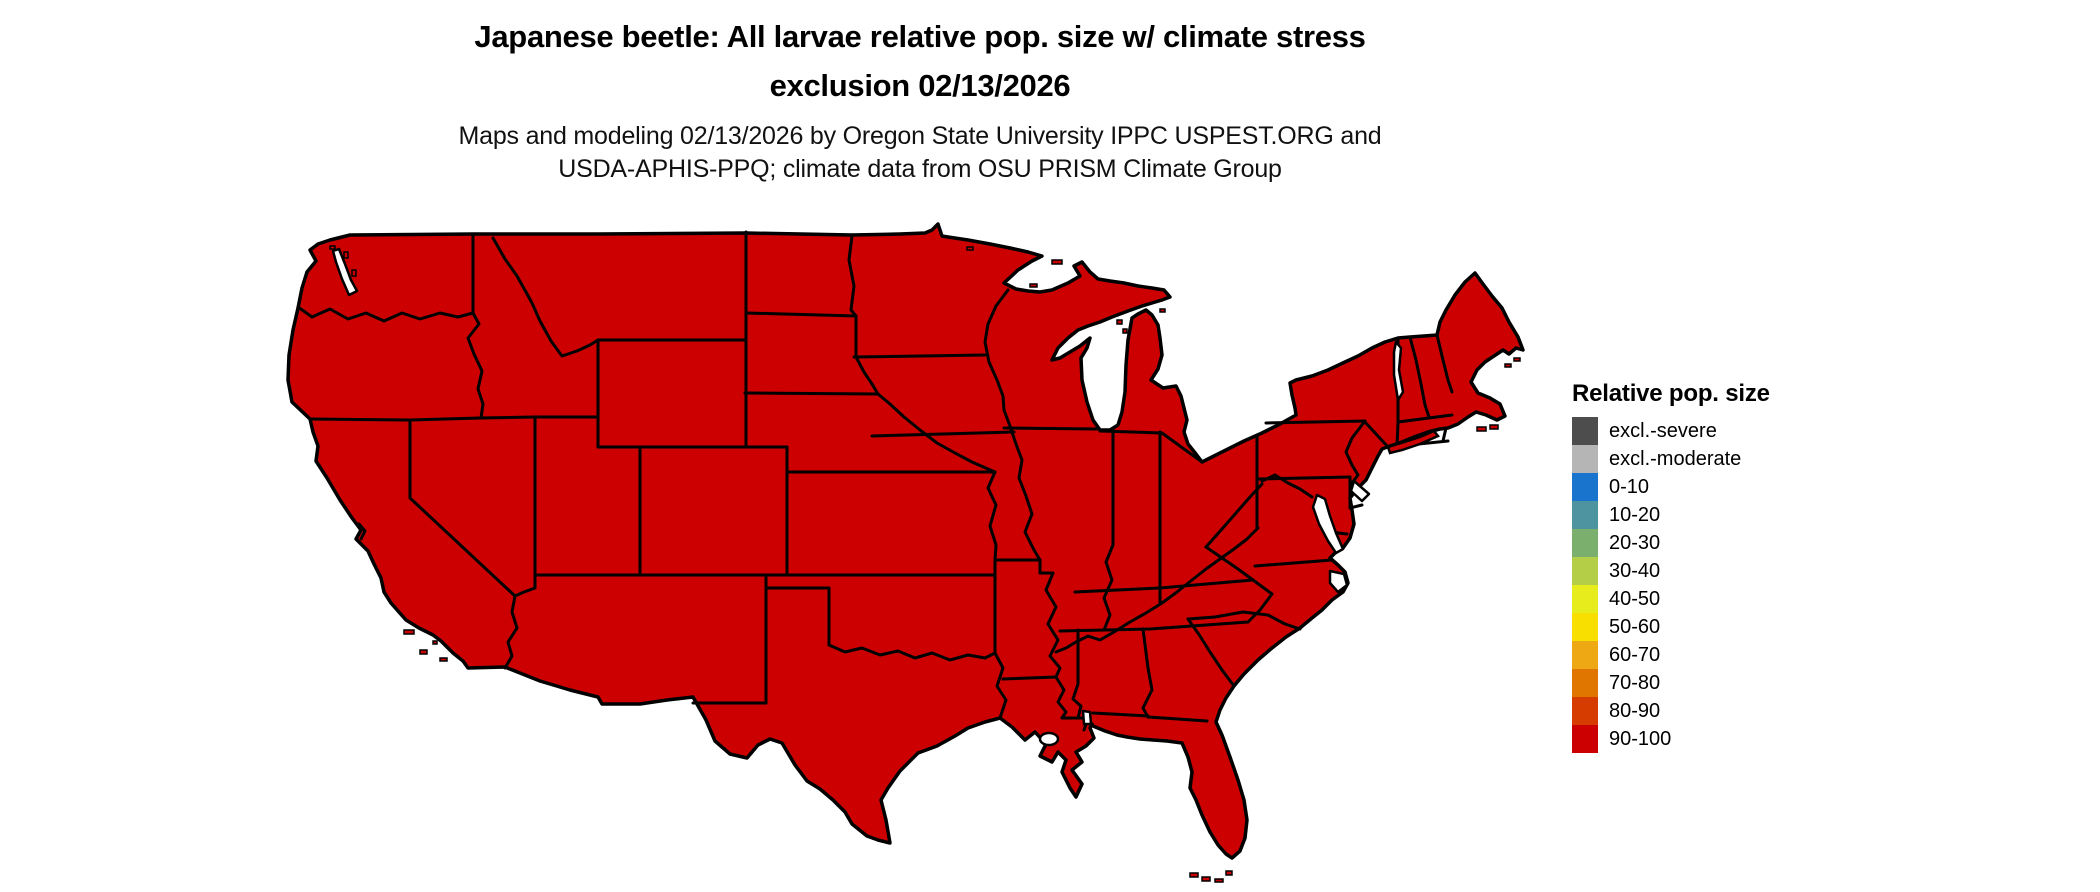  Describe the element at coordinates (1722, 739) in the screenshot. I see `legend-row-90-100: 90-100` at that location.